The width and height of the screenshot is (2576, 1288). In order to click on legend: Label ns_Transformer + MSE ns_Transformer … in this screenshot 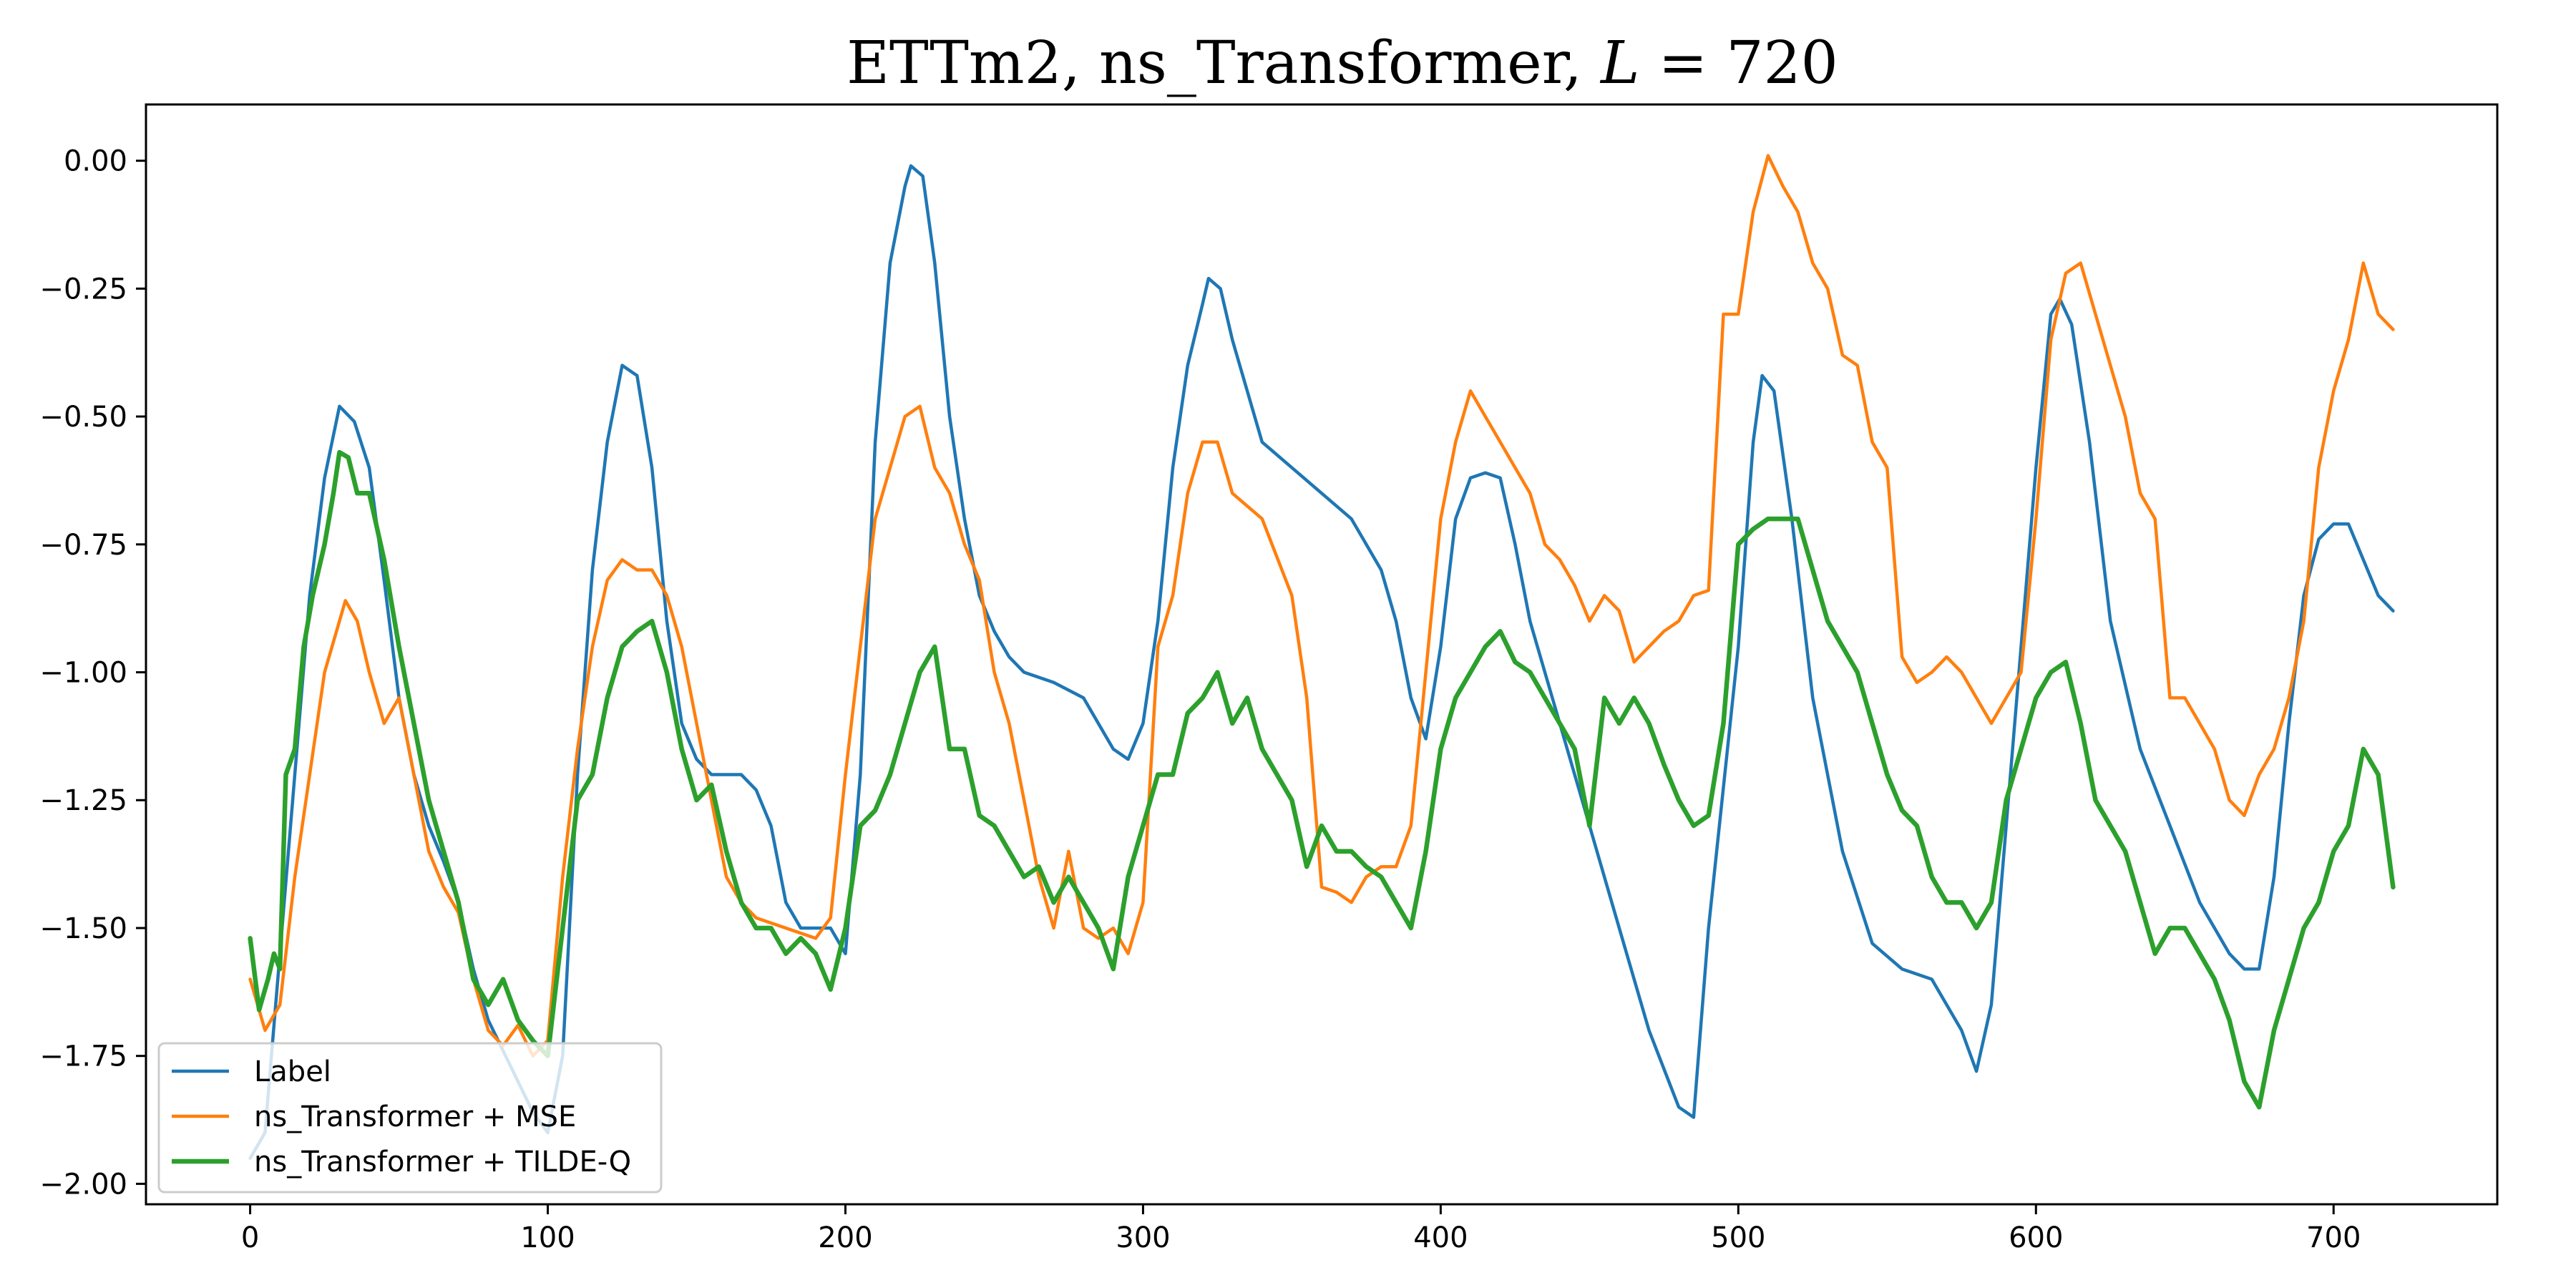, I will do `click(410, 1118)`.